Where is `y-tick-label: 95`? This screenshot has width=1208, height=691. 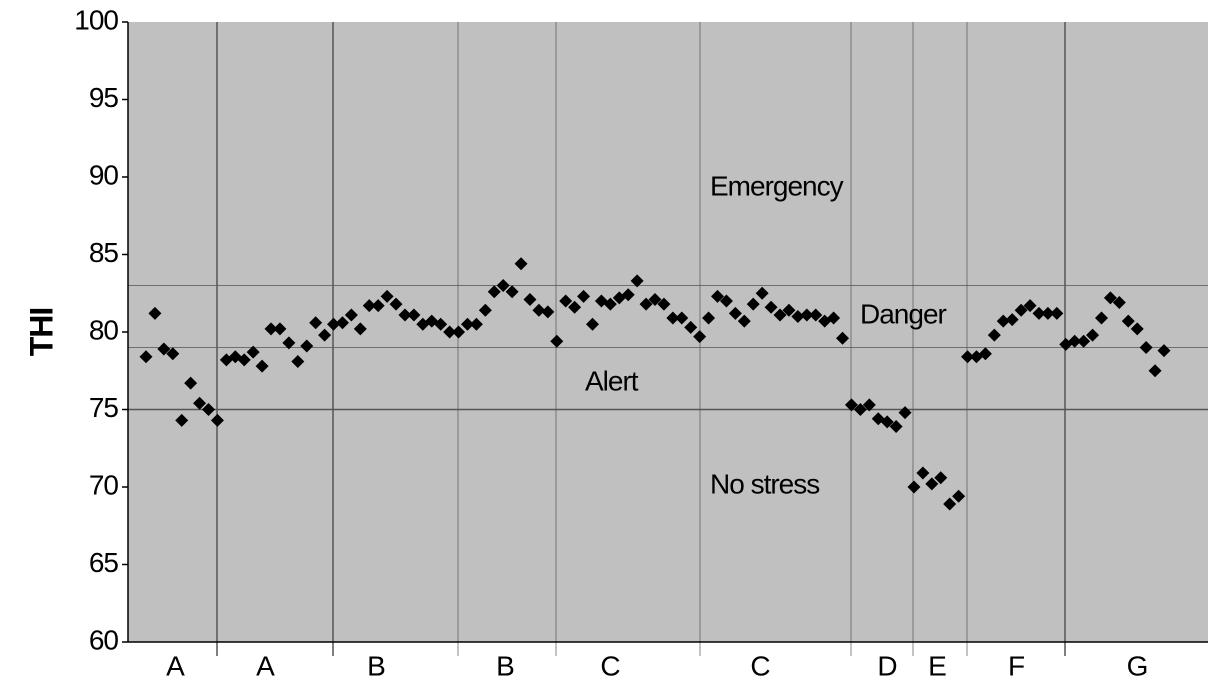
y-tick-label: 95 is located at coordinates (104, 97).